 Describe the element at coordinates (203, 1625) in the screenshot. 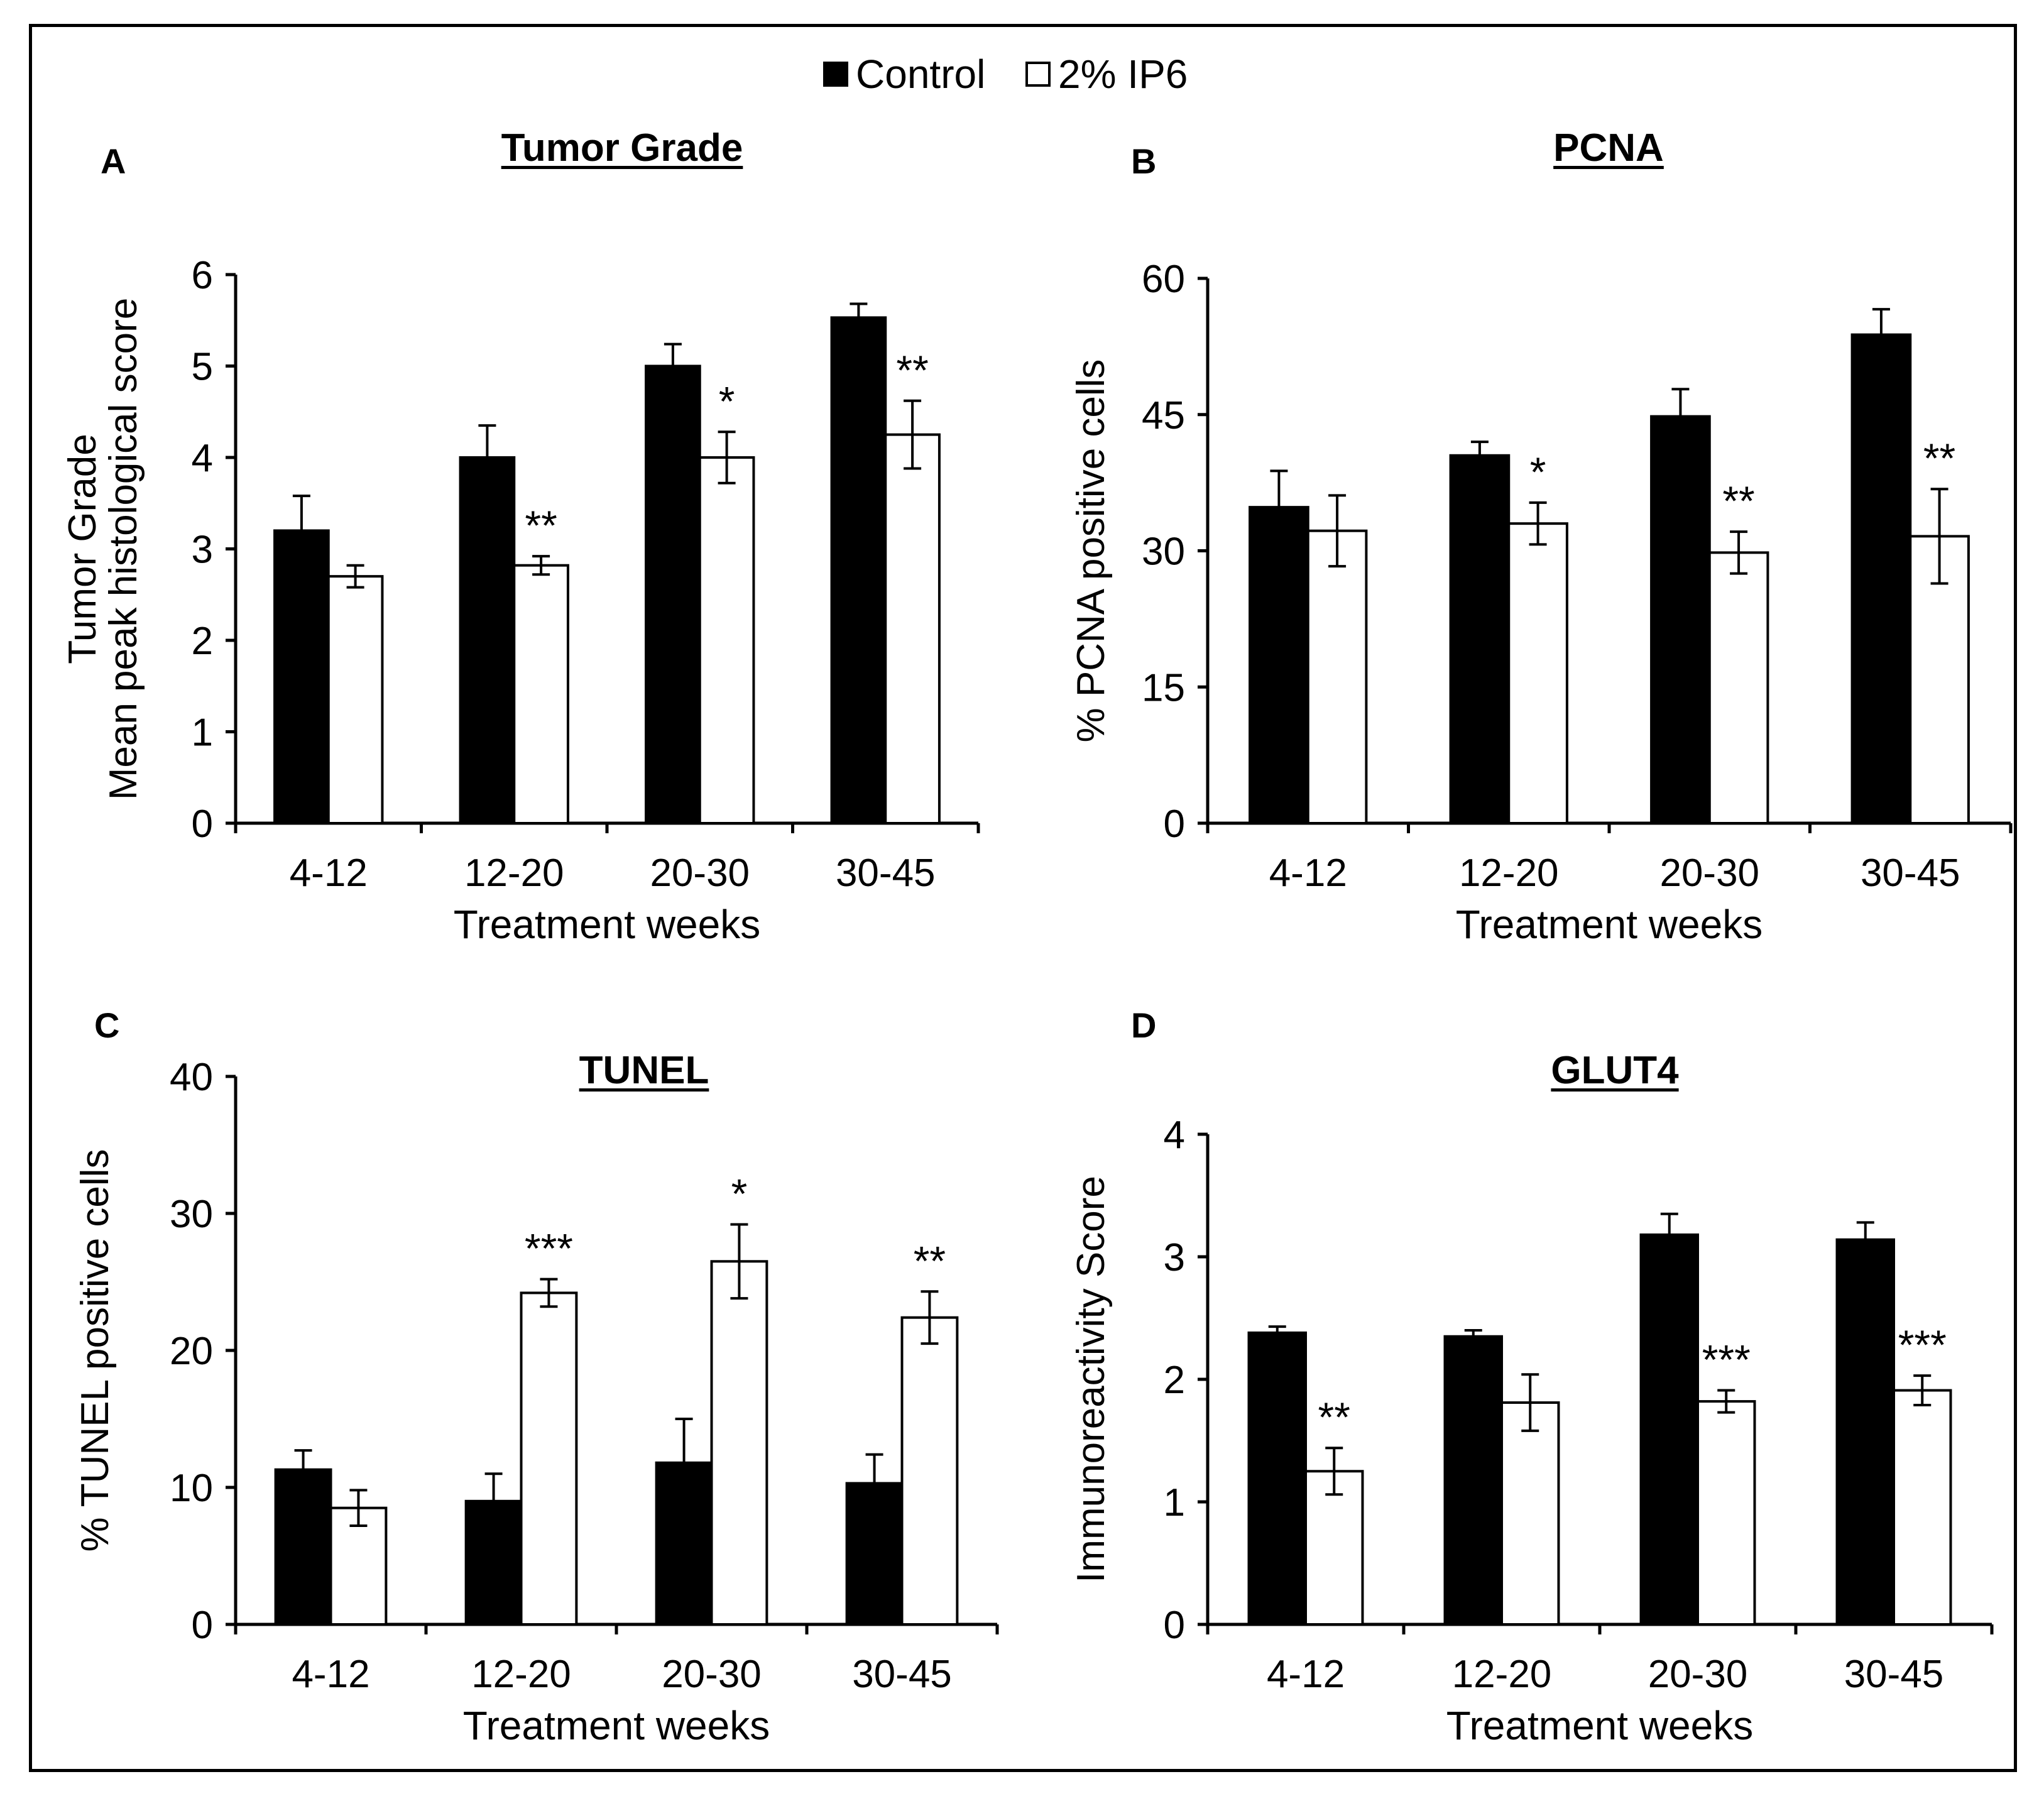

I see `p3-y-tick-label: 0` at that location.